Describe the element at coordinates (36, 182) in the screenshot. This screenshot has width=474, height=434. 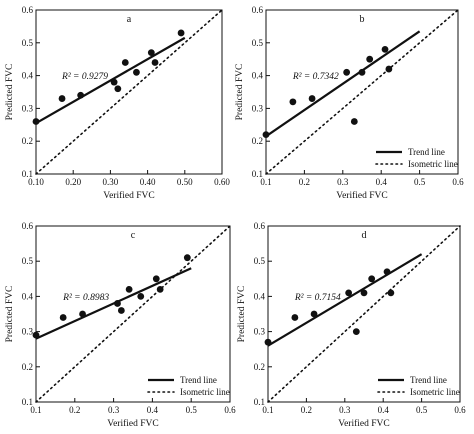
I see `x-tick-label: 0.10` at that location.